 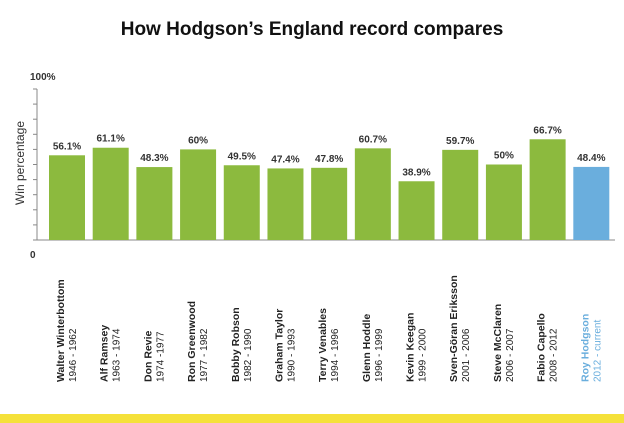 What do you see at coordinates (67, 146) in the screenshot?
I see `bar-value-label: 56.1%` at bounding box center [67, 146].